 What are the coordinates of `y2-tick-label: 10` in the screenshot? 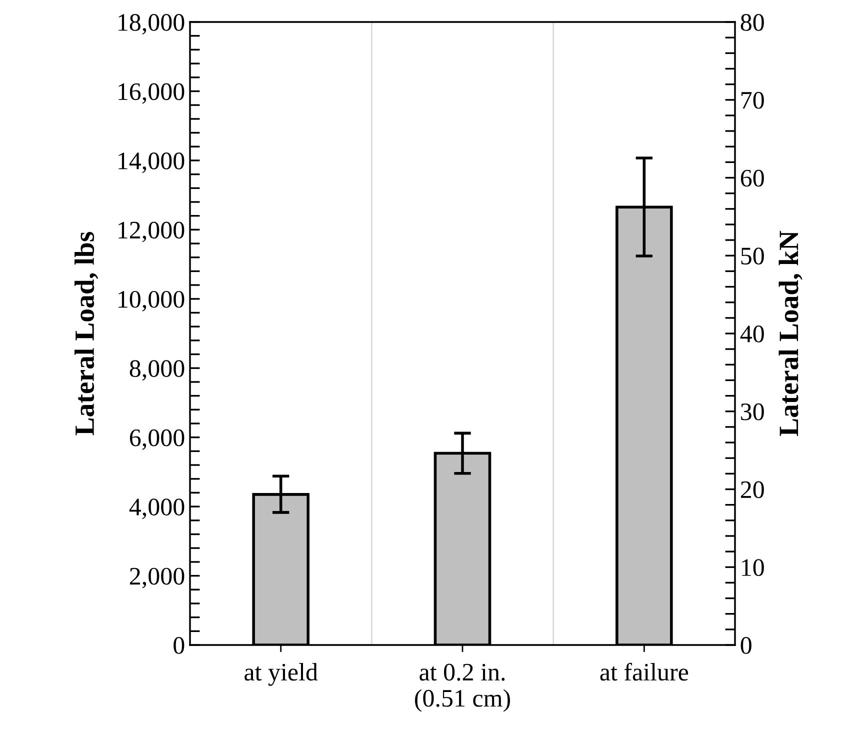 It's located at (753, 567).